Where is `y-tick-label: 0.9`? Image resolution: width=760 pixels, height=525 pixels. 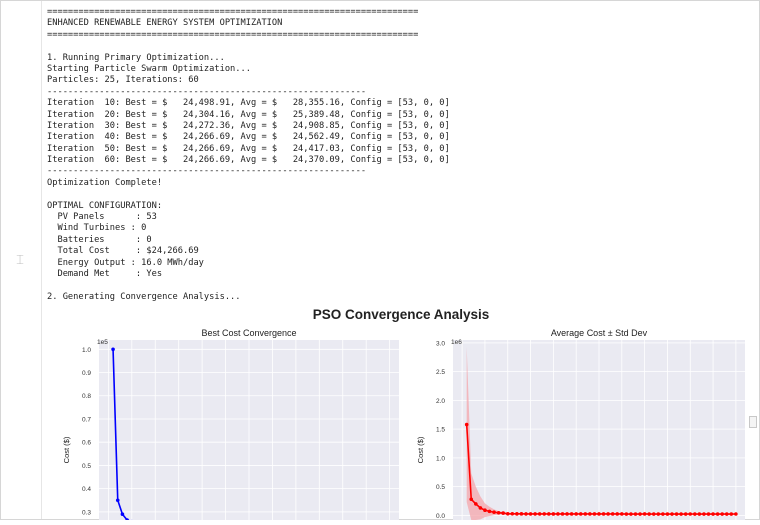
y-tick-label: 0.9 is located at coordinates (86, 373).